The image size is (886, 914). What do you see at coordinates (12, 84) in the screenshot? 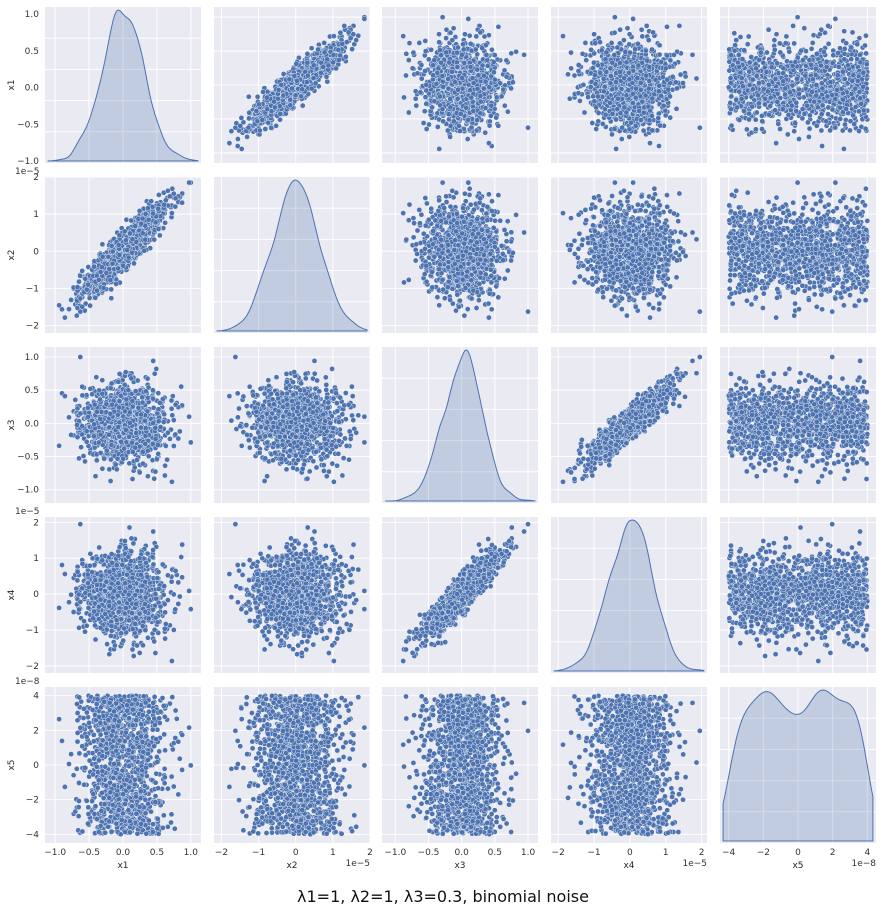
I see `y-axis-label-x1: x1` at bounding box center [12, 84].